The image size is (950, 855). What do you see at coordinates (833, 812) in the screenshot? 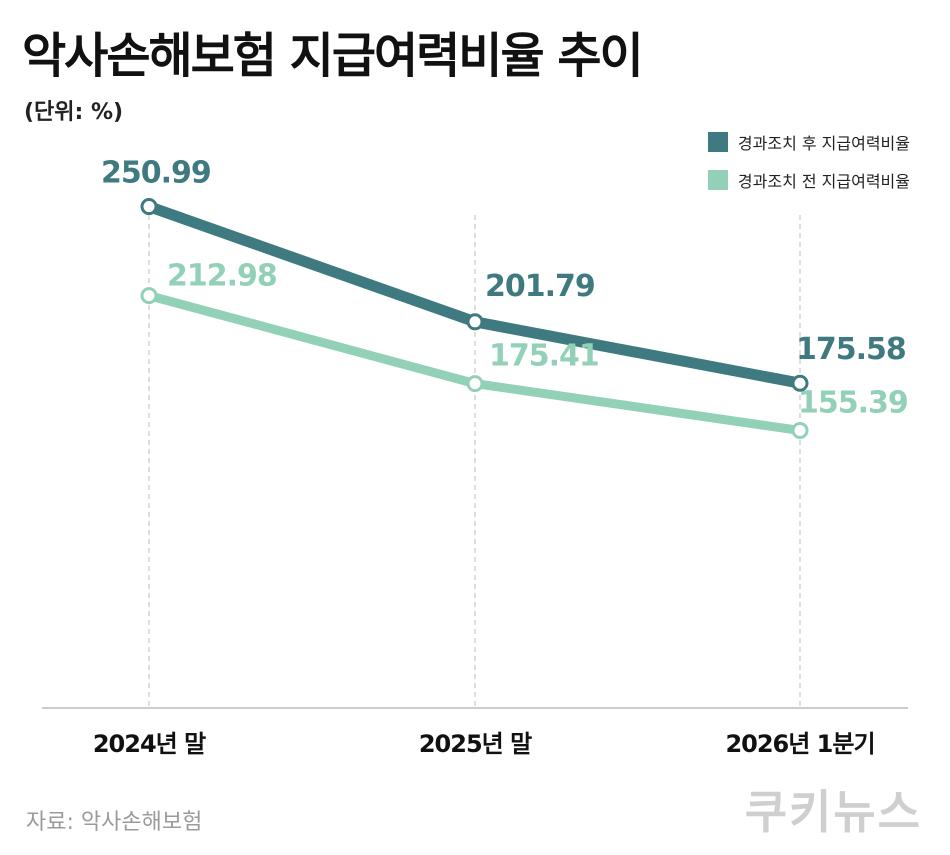
I see `brand-logo: 쿠키뉴스` at bounding box center [833, 812].